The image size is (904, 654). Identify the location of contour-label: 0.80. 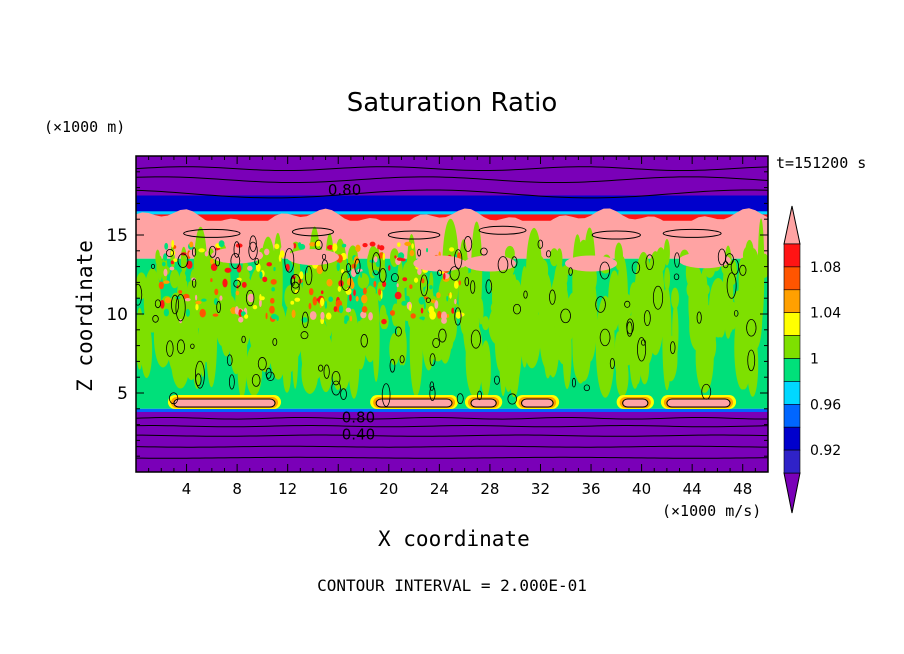
(344, 190).